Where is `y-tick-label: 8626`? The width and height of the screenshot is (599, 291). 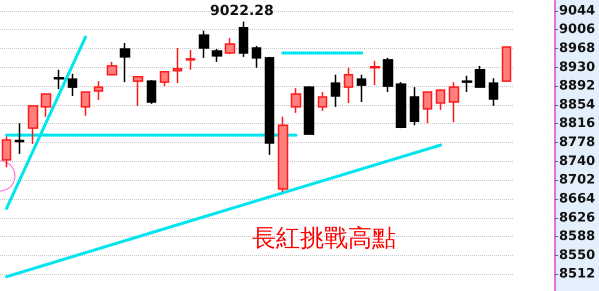
y-tick-label: 8626 is located at coordinates (577, 218).